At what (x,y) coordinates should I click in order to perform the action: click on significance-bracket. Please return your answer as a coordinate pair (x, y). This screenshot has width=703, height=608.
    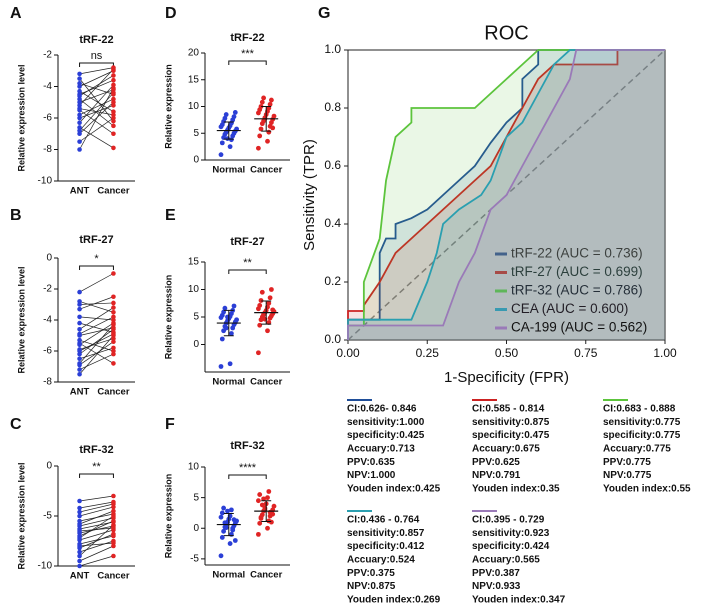
    Looking at the image, I should click on (96, 475).